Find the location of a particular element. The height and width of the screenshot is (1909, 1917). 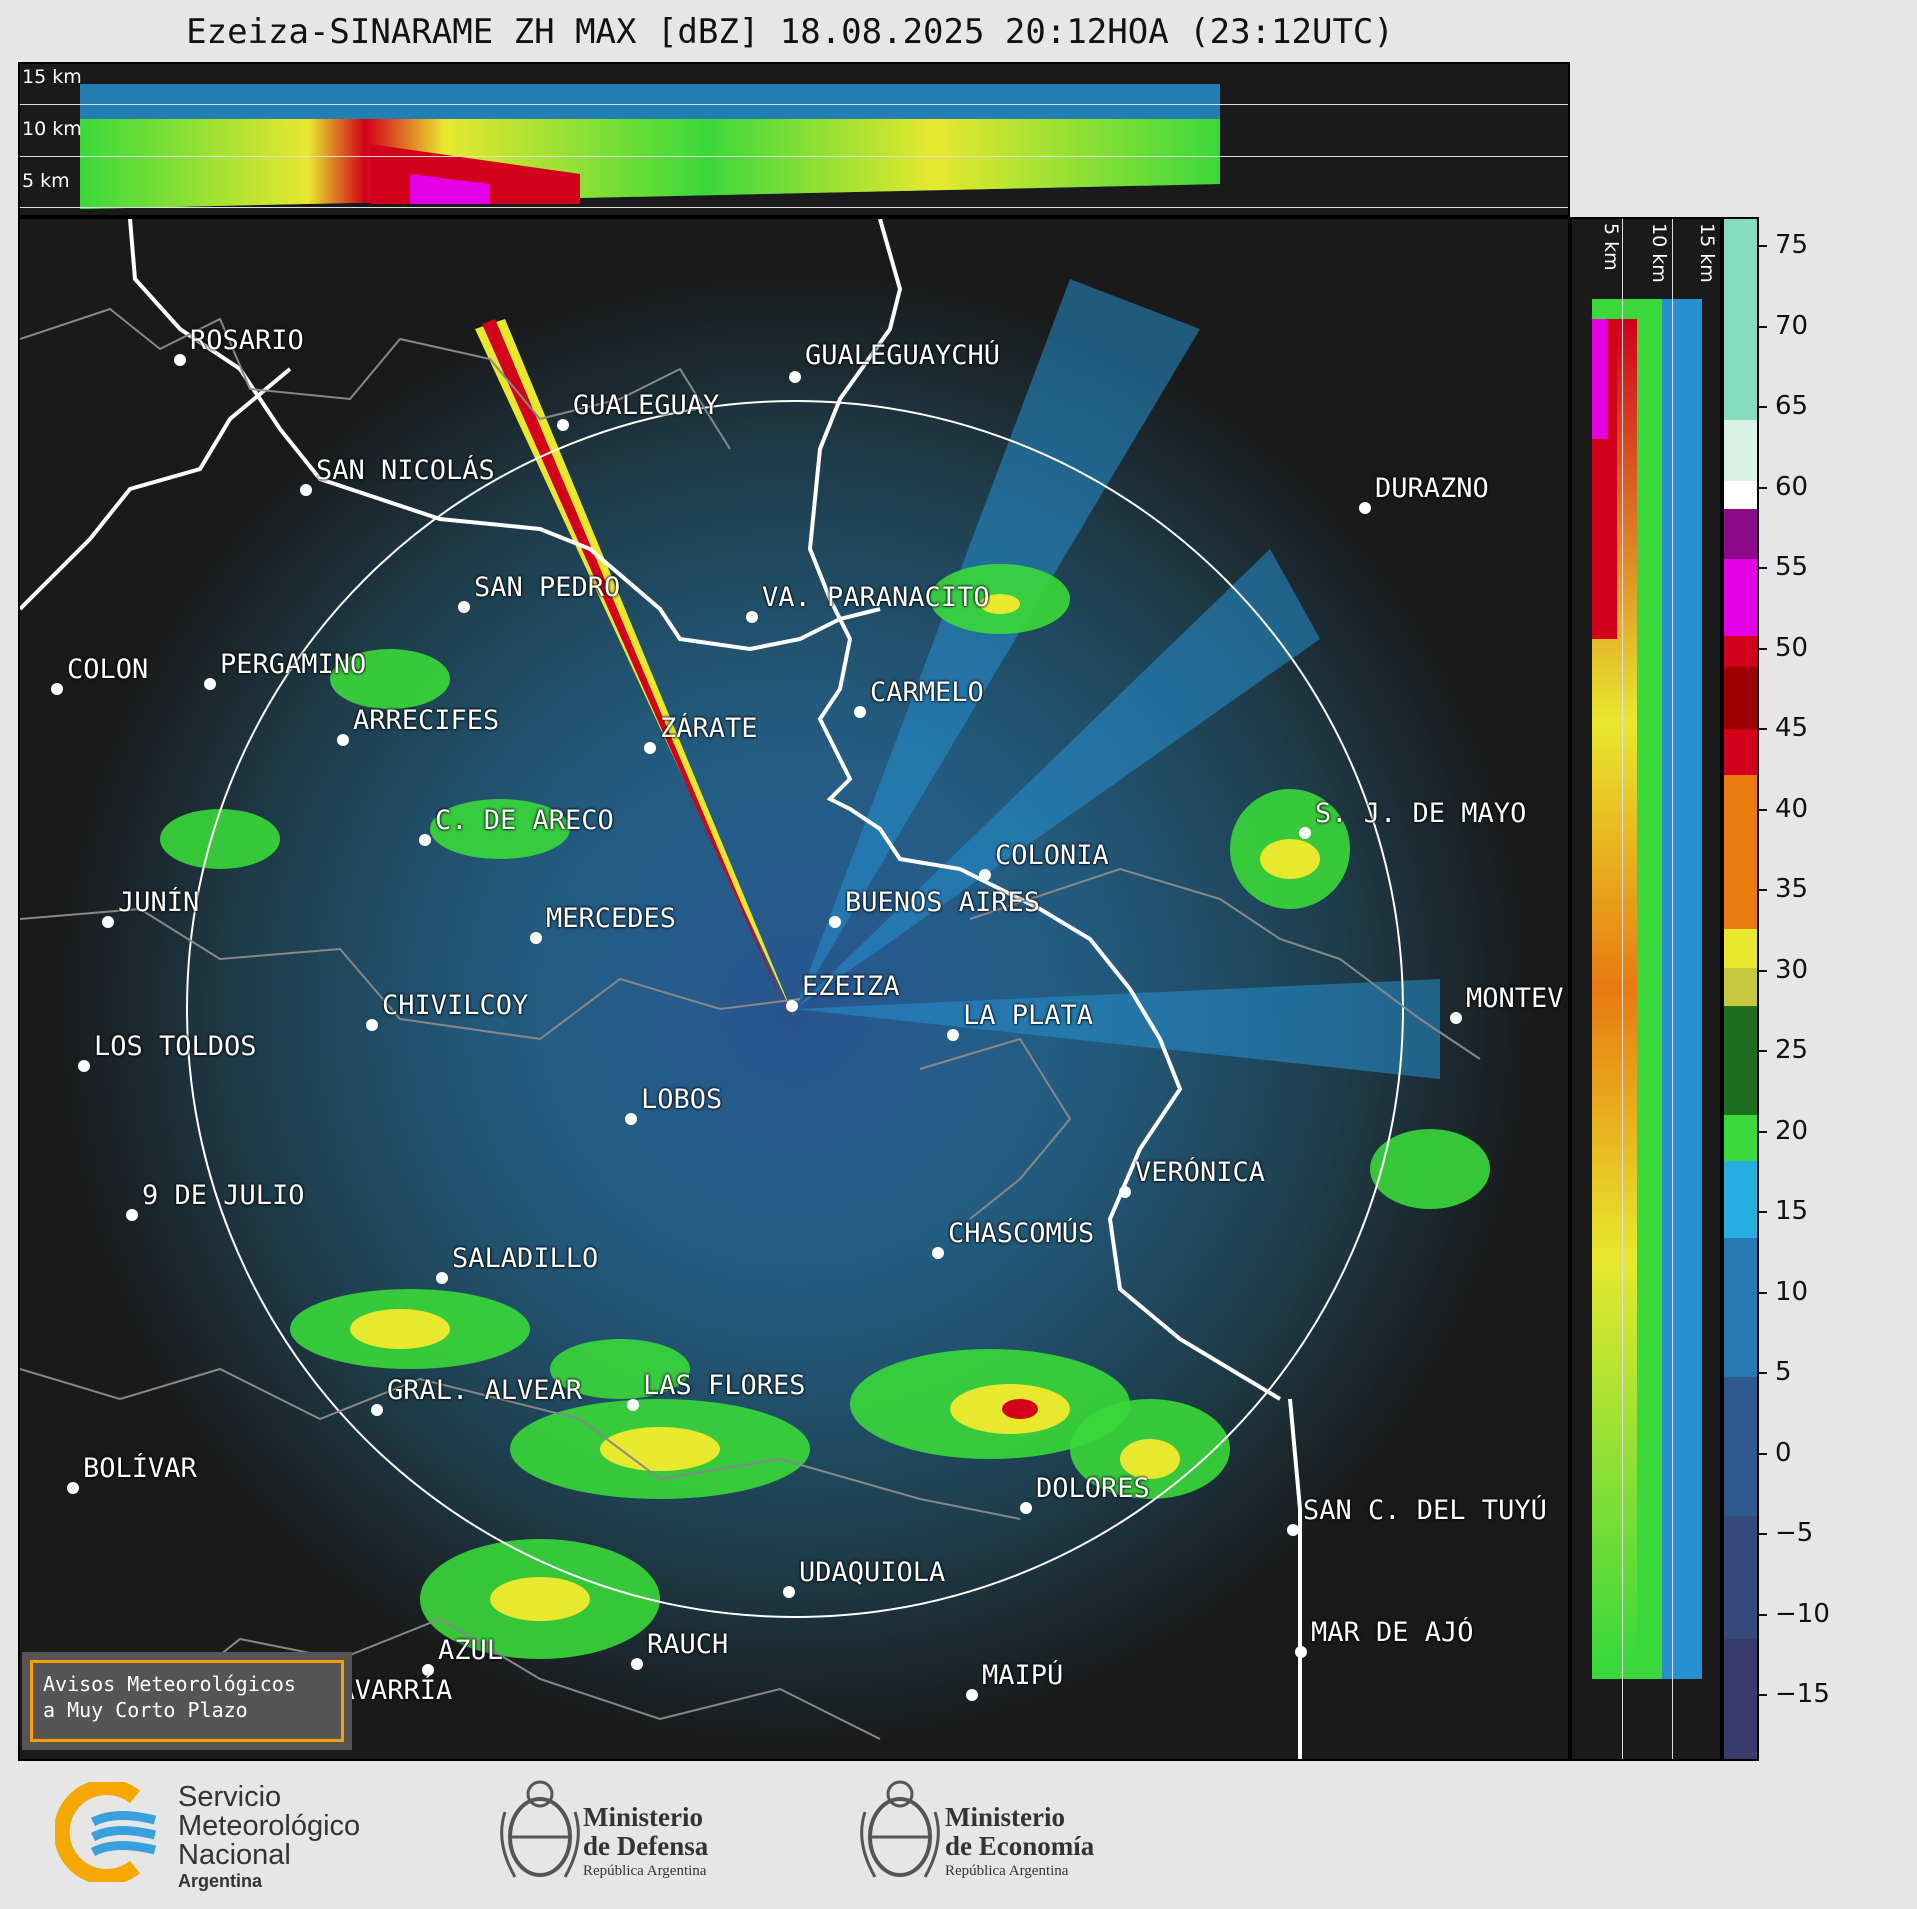

city-label: MAR DE AJÓ is located at coordinates (1392, 1632).